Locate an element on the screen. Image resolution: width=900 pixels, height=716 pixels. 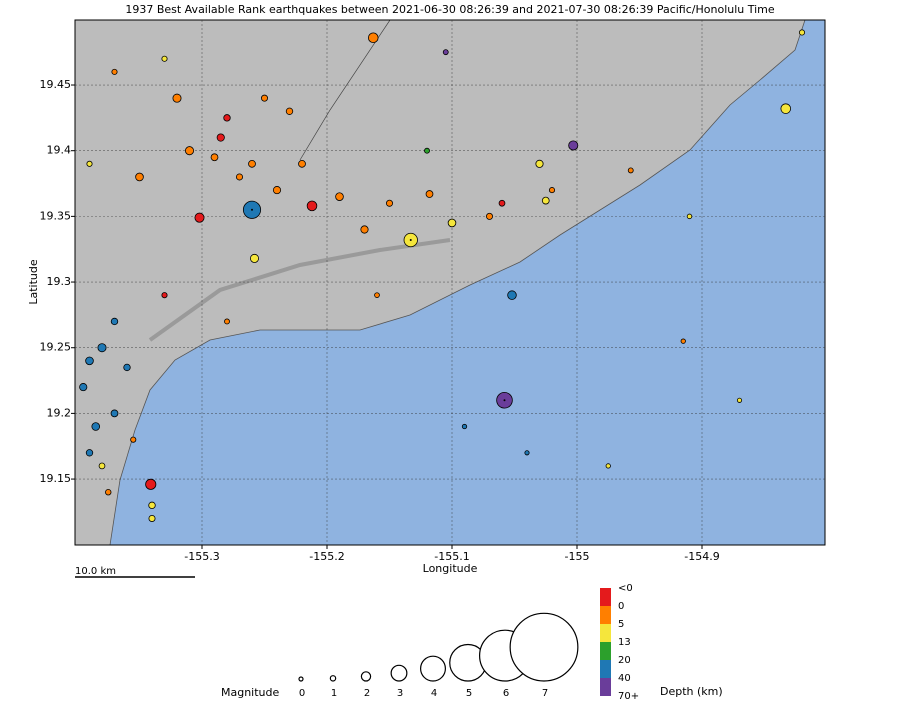
y-tick-label: 19.45 is located at coordinates (56, 84).